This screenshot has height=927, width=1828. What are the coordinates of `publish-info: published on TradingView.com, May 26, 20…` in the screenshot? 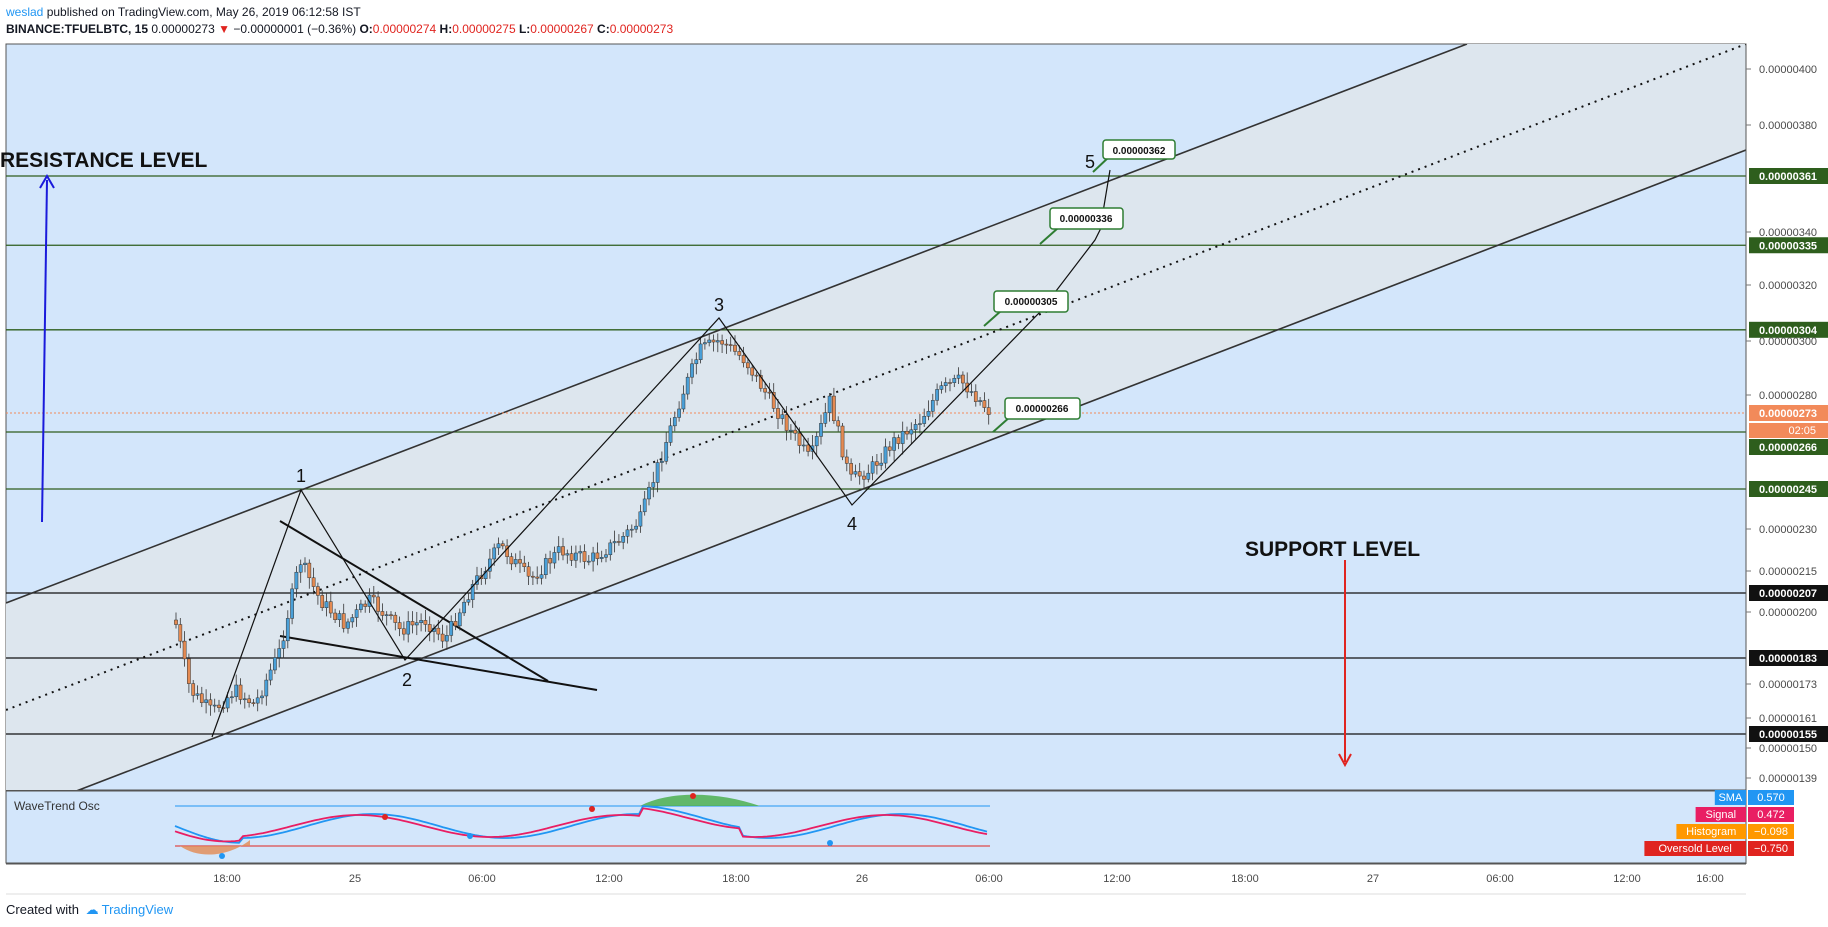 It's located at (203, 12).